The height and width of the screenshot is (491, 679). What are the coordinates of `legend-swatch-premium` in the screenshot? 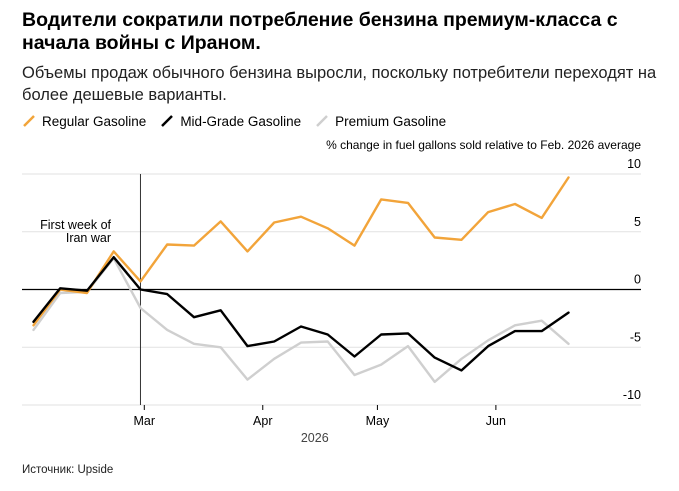 It's located at (322, 121).